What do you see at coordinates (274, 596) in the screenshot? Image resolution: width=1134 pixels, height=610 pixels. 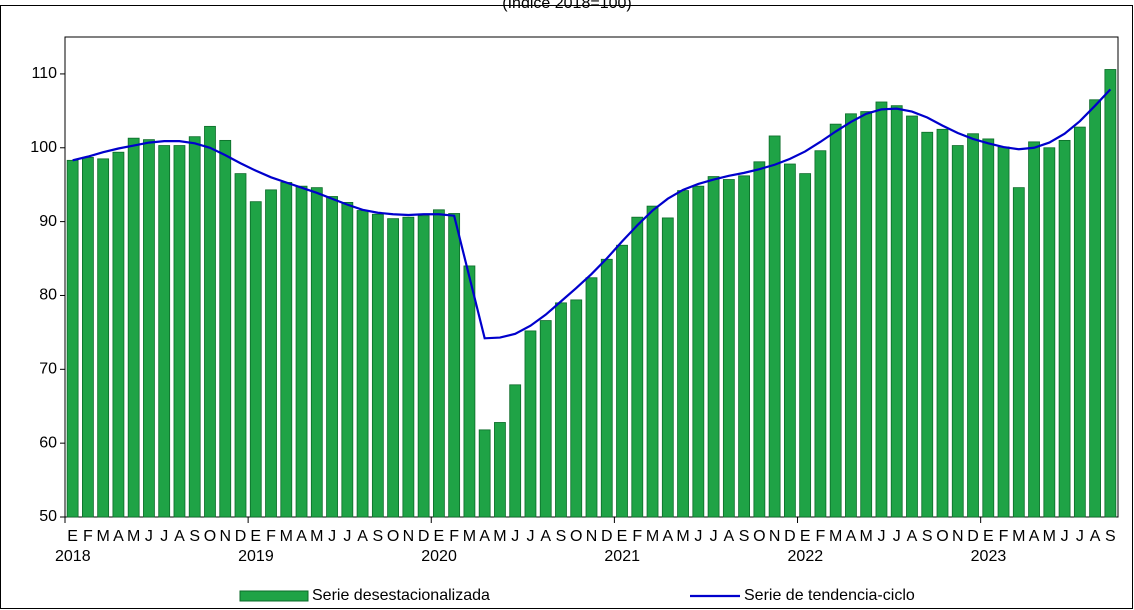 I see `legend-swatch` at bounding box center [274, 596].